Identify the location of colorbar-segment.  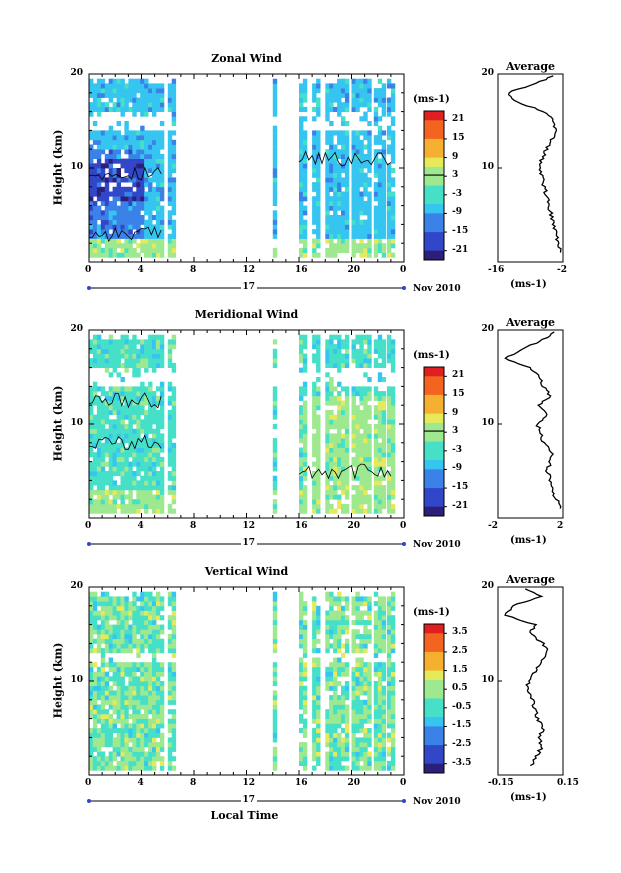
(434, 722).